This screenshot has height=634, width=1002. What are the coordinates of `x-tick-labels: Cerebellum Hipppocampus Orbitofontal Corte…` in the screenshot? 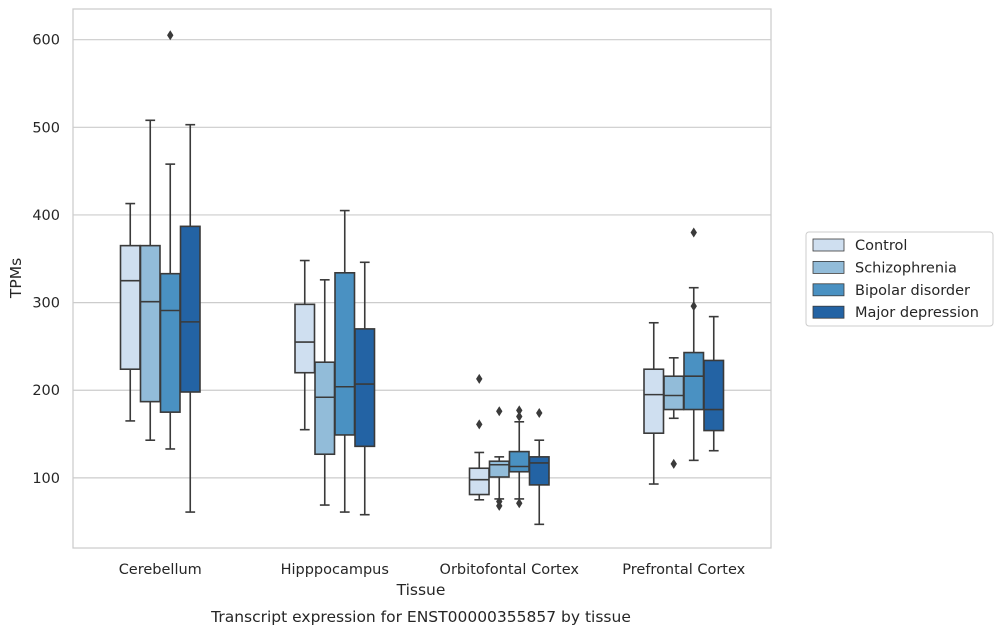 It's located at (432, 570).